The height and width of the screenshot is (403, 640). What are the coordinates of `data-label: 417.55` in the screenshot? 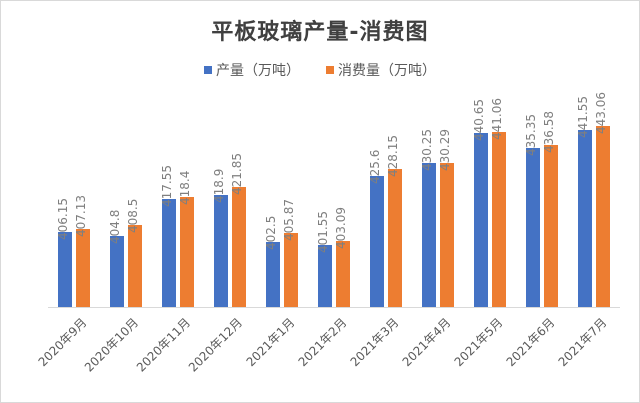 It's located at (167, 186).